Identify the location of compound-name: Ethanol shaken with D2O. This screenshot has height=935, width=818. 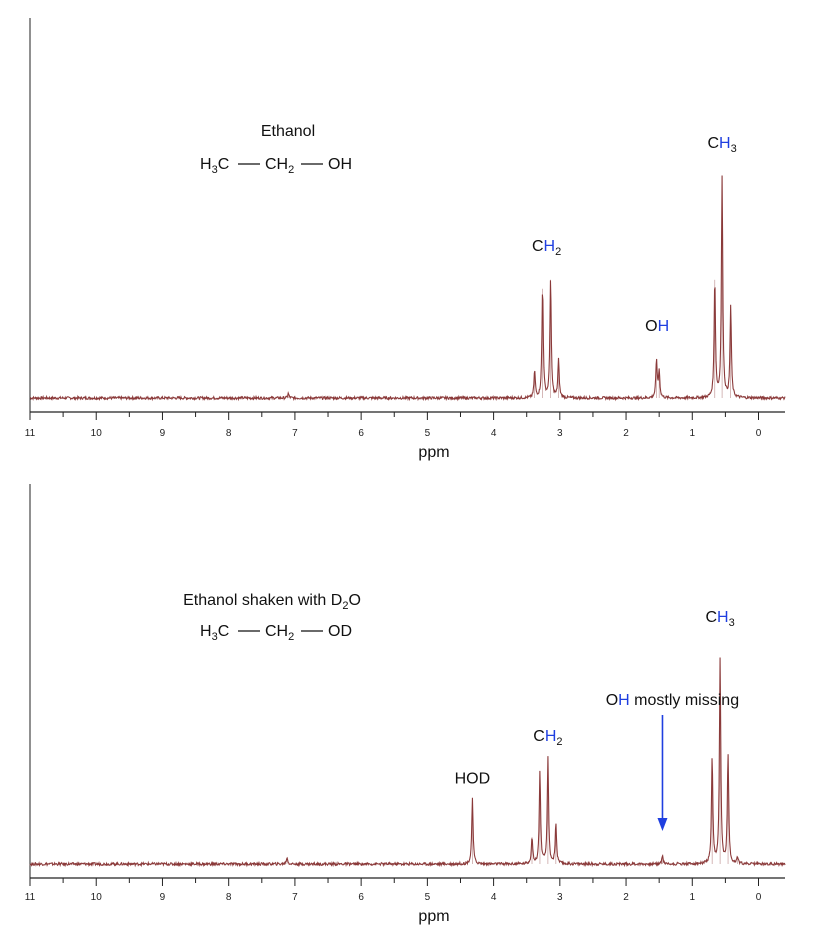
(272, 602).